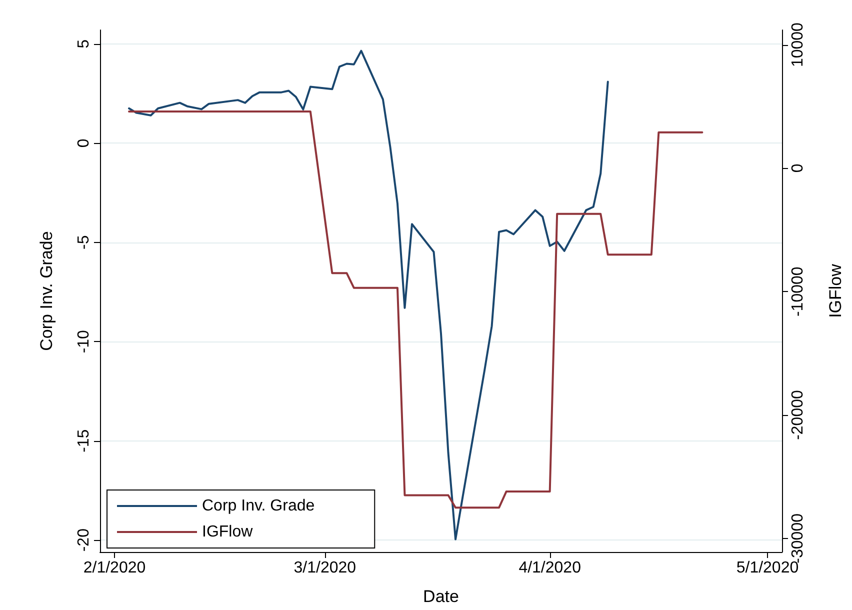  Describe the element at coordinates (84, 43) in the screenshot. I see `y-tick-label: 5` at that location.